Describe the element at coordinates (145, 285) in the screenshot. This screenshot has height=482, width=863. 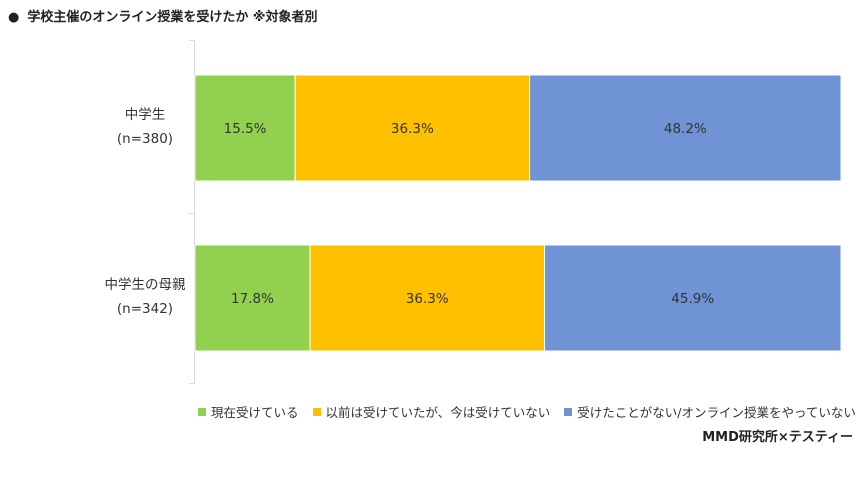
I see `category-label: 中学生の母親` at that location.